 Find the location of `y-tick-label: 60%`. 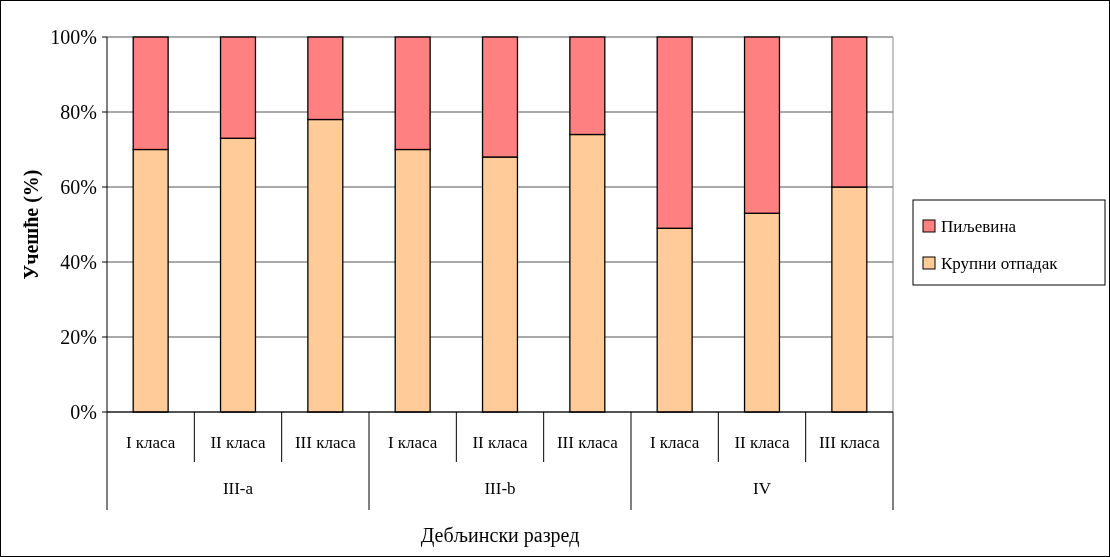

y-tick-label: 60% is located at coordinates (78, 187).